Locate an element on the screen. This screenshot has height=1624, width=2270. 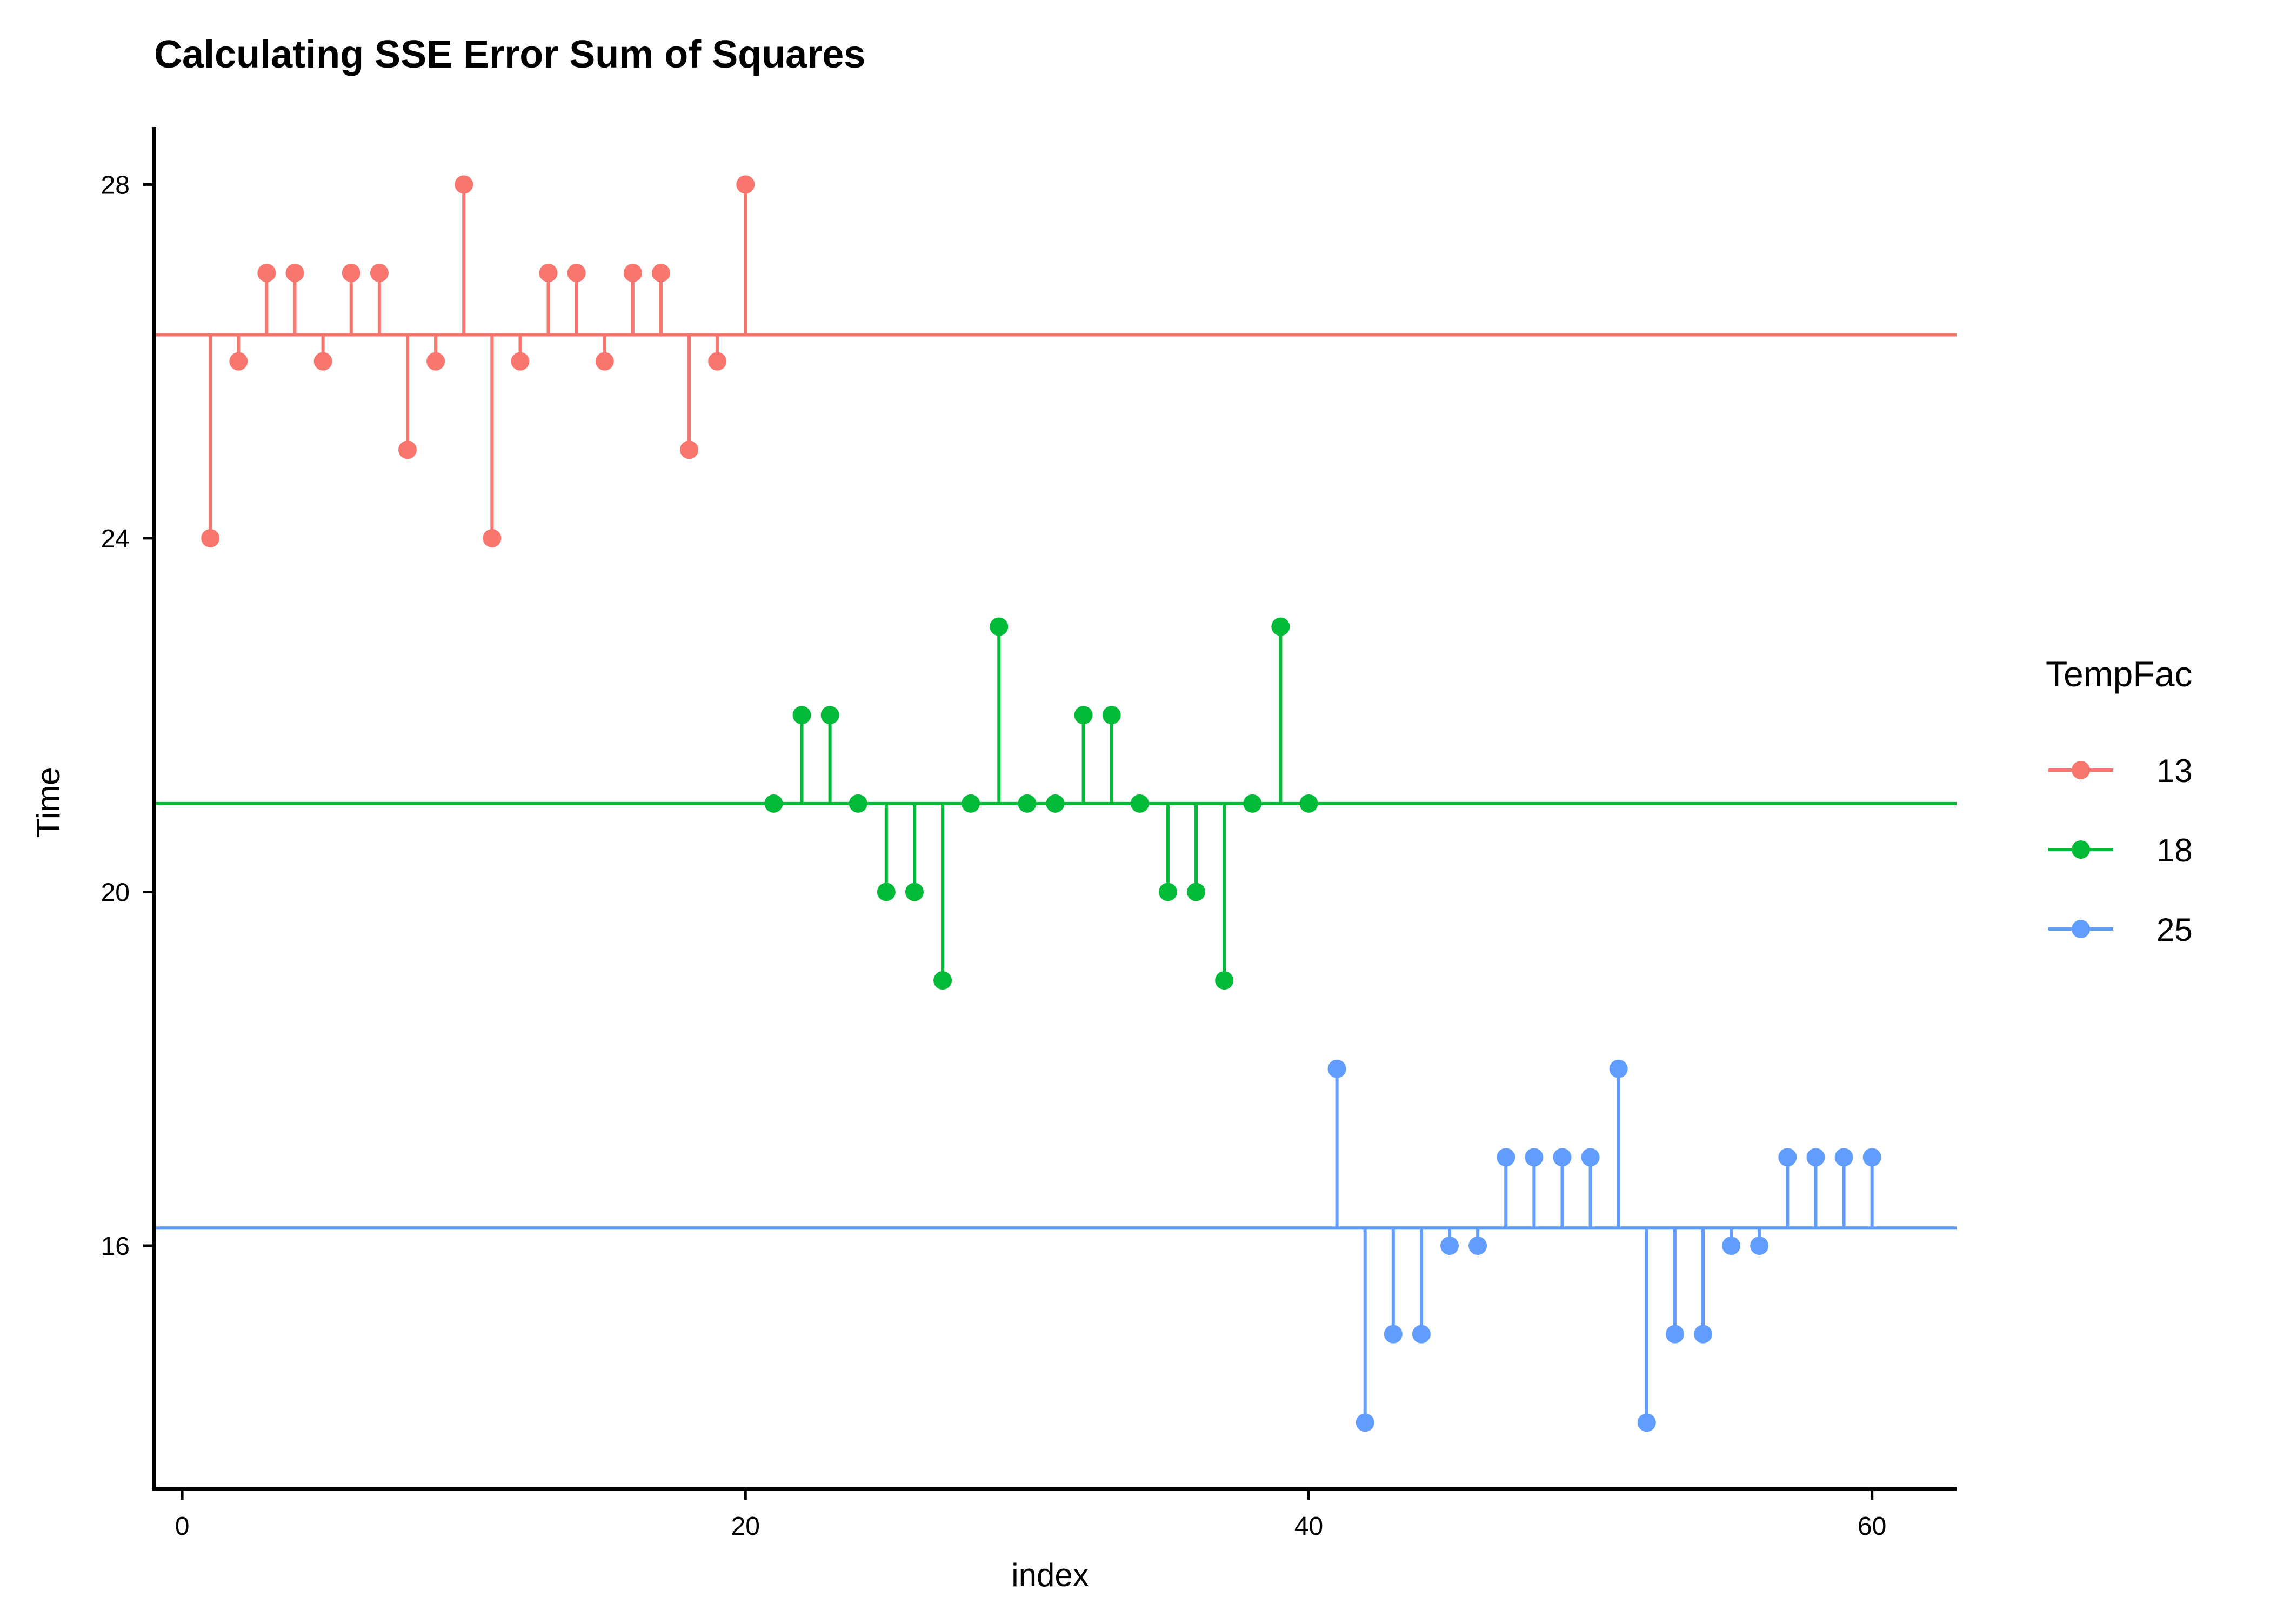
legend-title: TempFac is located at coordinates (2119, 674).